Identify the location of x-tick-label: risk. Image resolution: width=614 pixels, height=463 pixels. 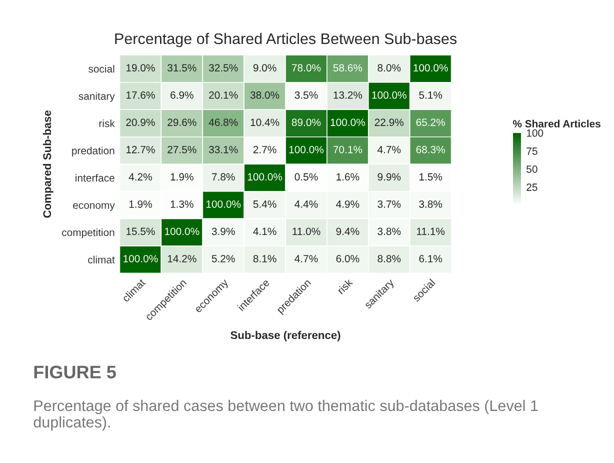
(345, 286).